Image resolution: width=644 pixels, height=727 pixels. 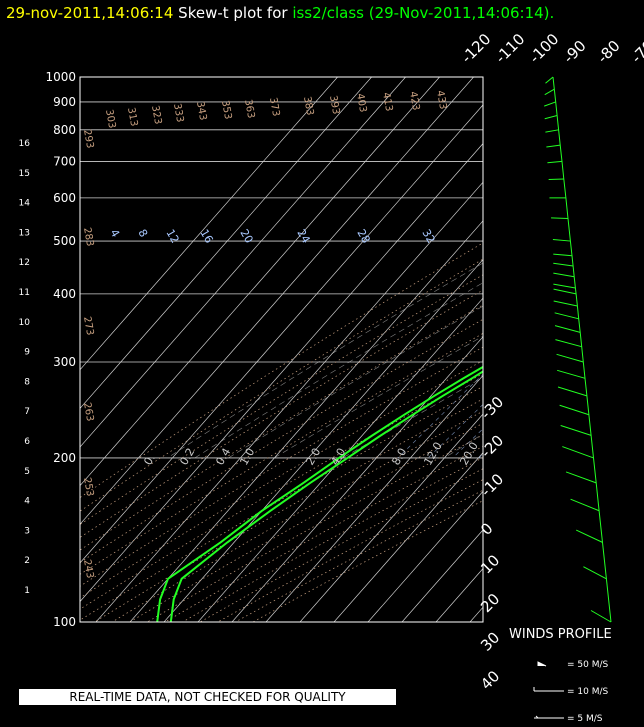 I want to click on isotherm-right-label: 30, so click(x=490, y=641).